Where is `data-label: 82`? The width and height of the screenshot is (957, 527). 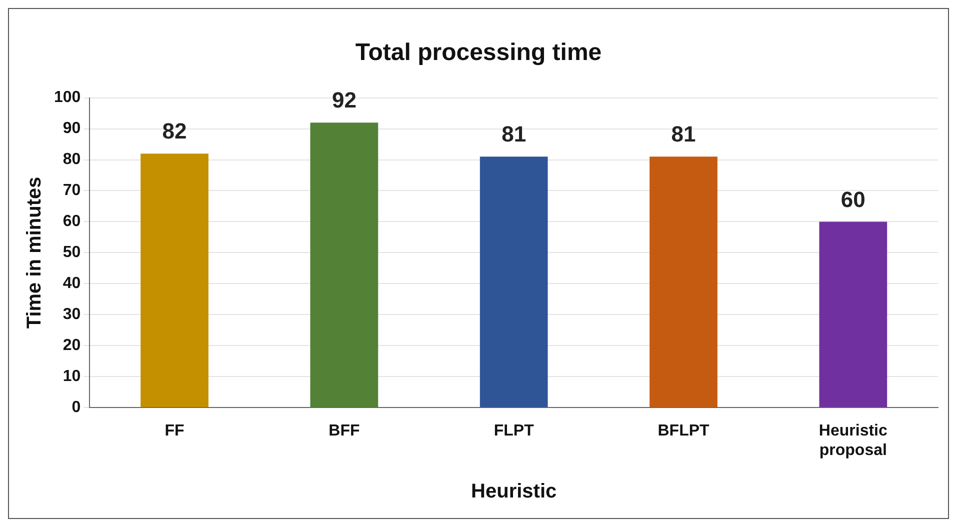 data-label: 82 is located at coordinates (174, 131).